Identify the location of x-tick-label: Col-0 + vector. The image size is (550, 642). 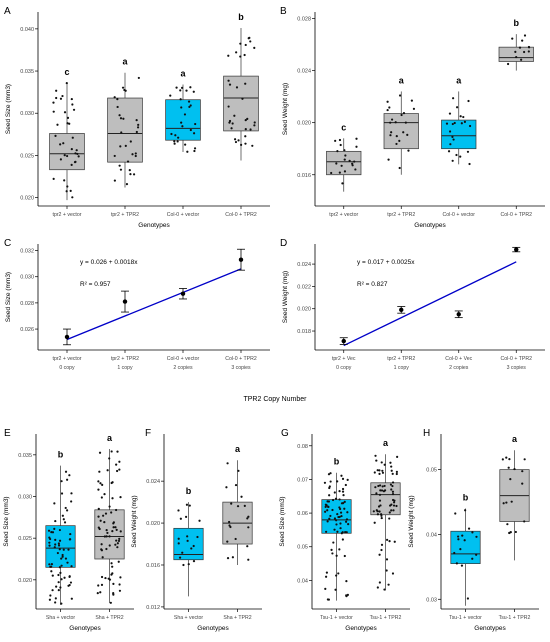
(183, 215).